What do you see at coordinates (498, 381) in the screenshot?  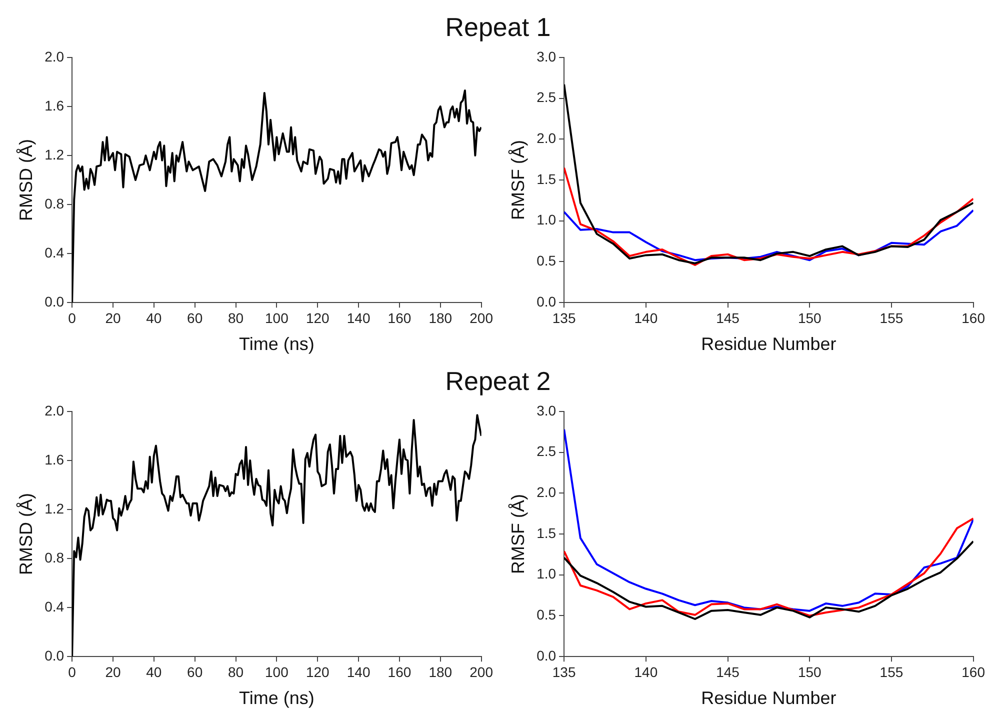 I see `chart-title: Repeat 2` at bounding box center [498, 381].